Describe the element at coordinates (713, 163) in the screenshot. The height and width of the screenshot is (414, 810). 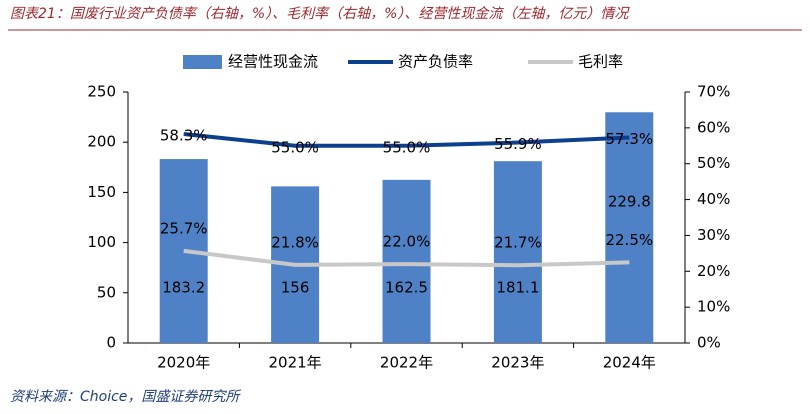
I see `y2-tick-label: 50%` at that location.